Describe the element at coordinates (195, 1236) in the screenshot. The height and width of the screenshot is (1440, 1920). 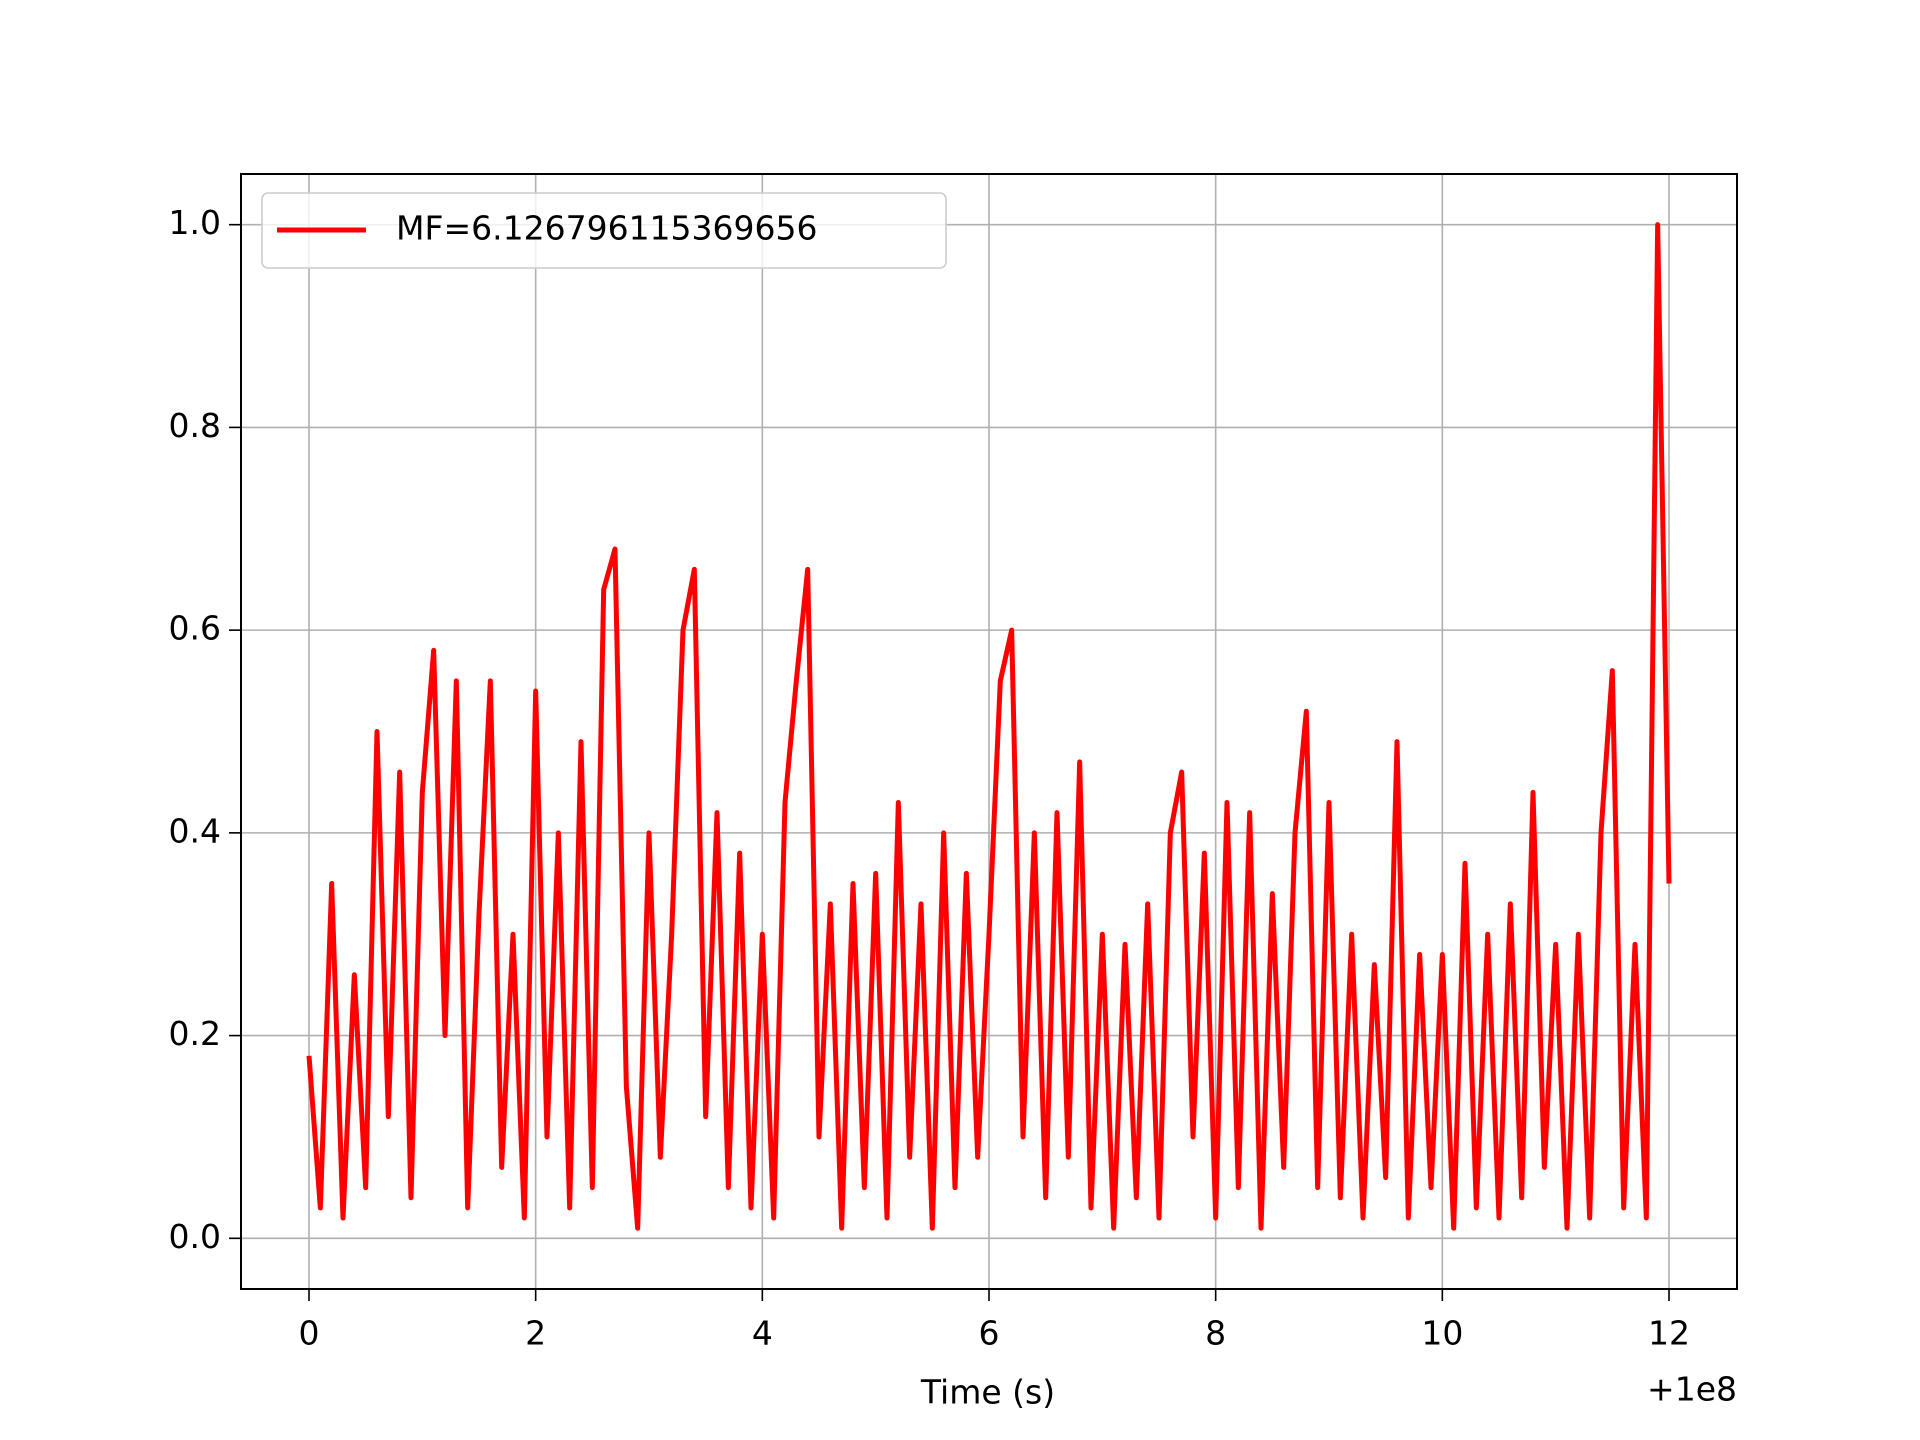
I see `y-tick-label: 0.0` at that location.